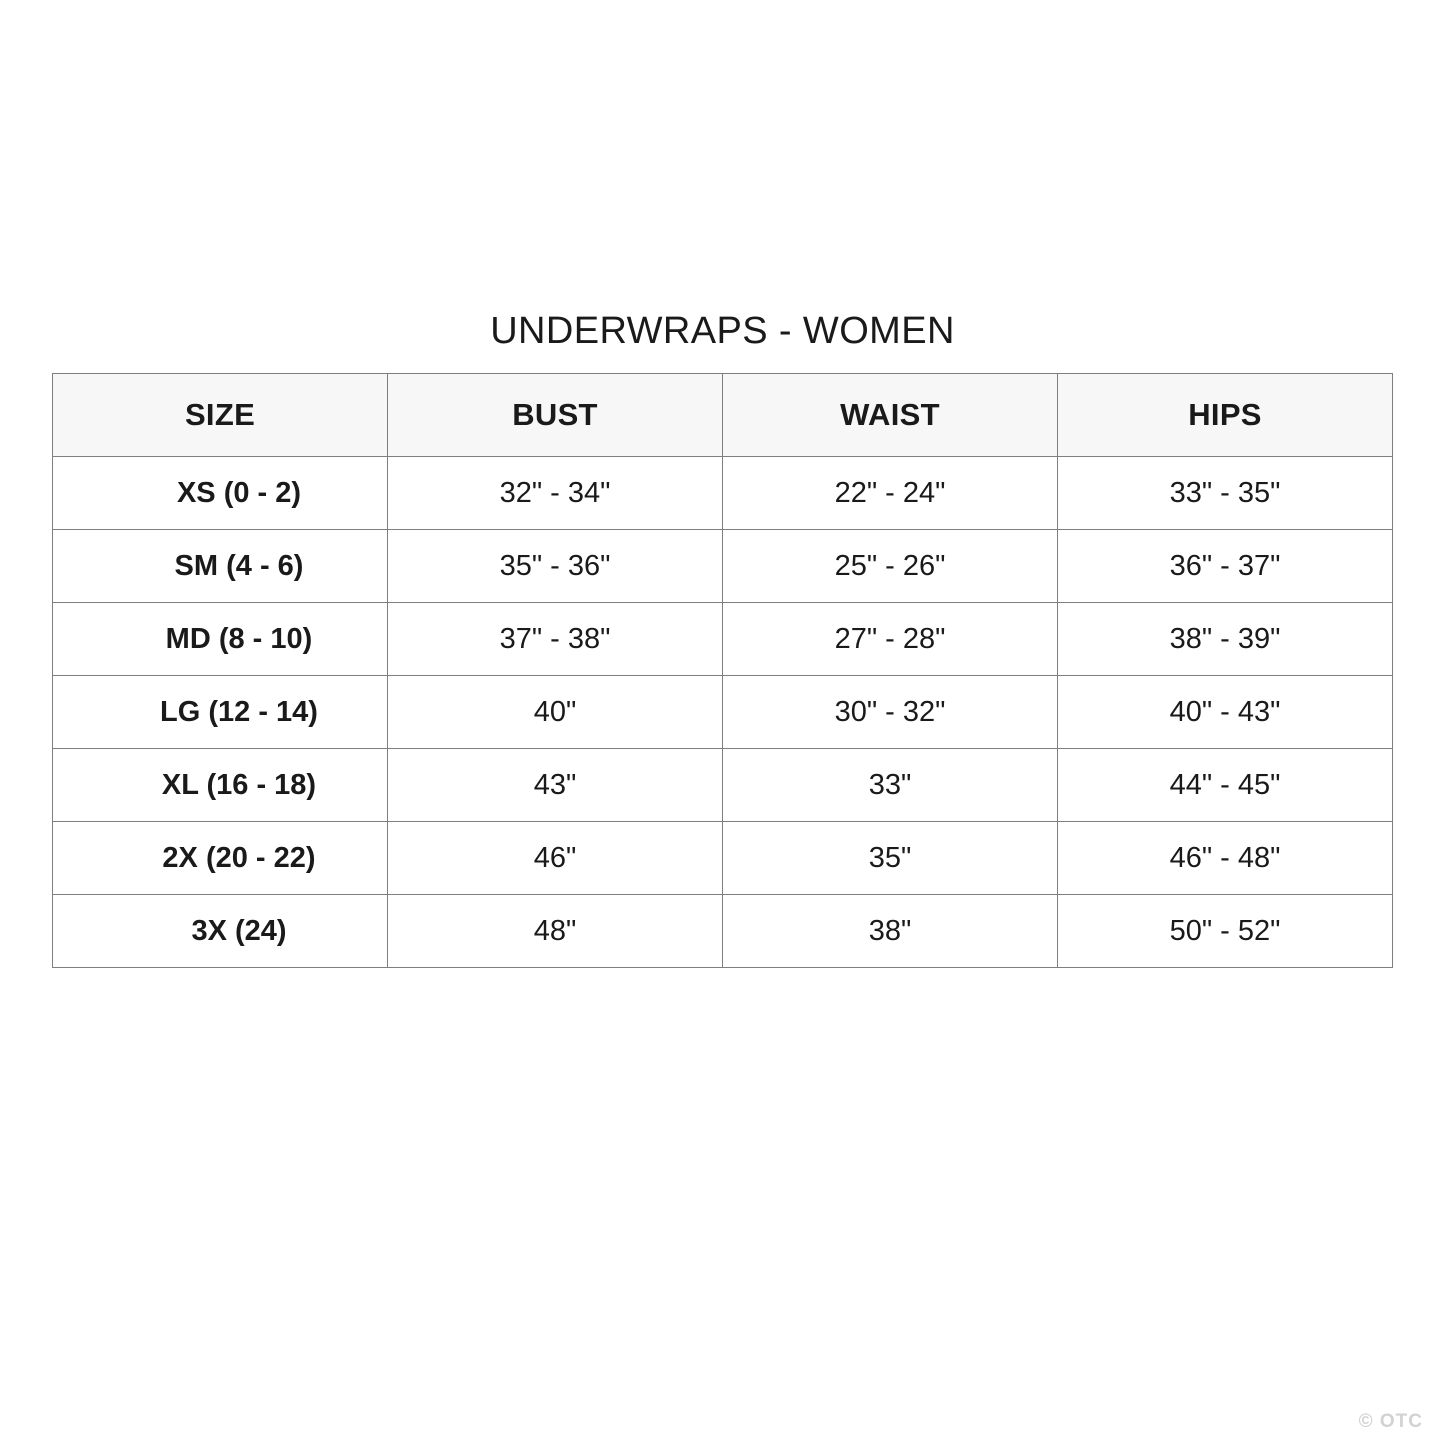 This screenshot has width=1445, height=1445. What do you see at coordinates (890, 712) in the screenshot?
I see `cell-waist: 30" - 32"` at bounding box center [890, 712].